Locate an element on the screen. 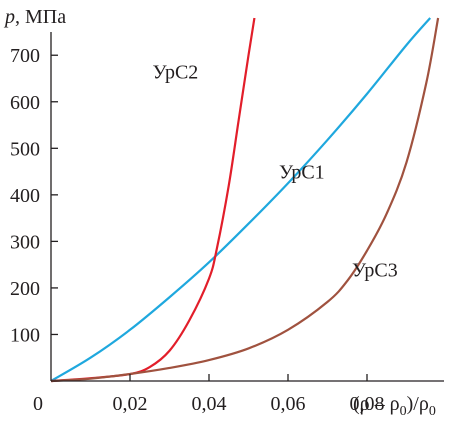  y-tick-label: 500 is located at coordinates (25, 149).